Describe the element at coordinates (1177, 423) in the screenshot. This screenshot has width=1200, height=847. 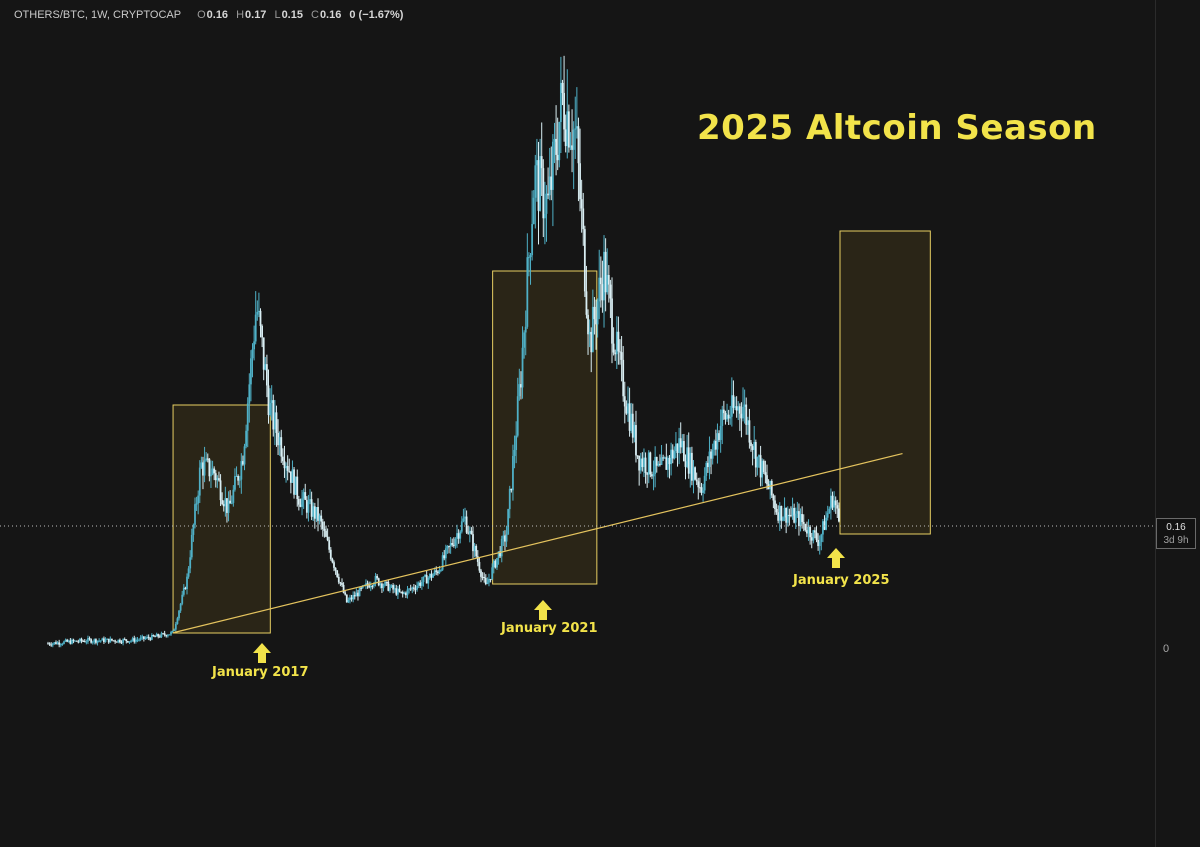
I see `price-axis` at that location.